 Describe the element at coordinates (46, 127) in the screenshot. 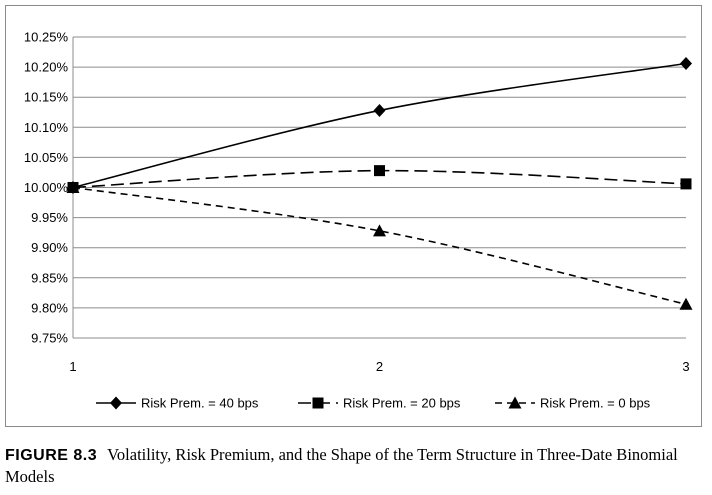

I see `y-tick-label: 10.10%` at that location.